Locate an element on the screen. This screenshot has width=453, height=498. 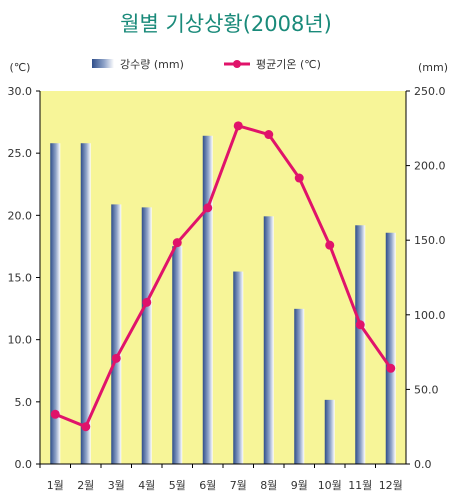
x-axis-ticks: 1월 2월 3월 4월 5월 6월 7월 8월 9월 10월 11월 12월 is located at coordinates (221, 478).